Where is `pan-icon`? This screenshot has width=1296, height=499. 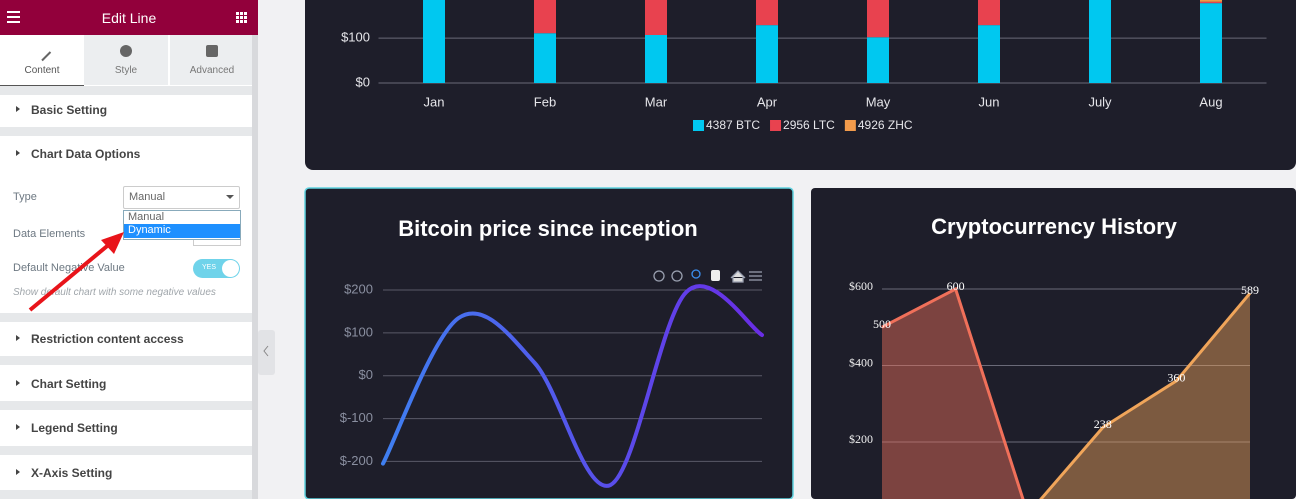 pan-icon is located at coordinates (715, 275).